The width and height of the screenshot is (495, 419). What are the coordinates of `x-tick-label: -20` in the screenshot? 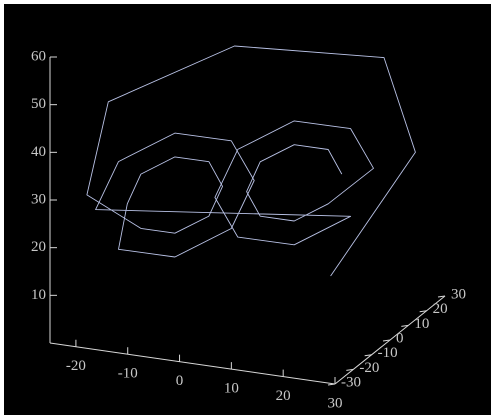 It's located at (76, 366).